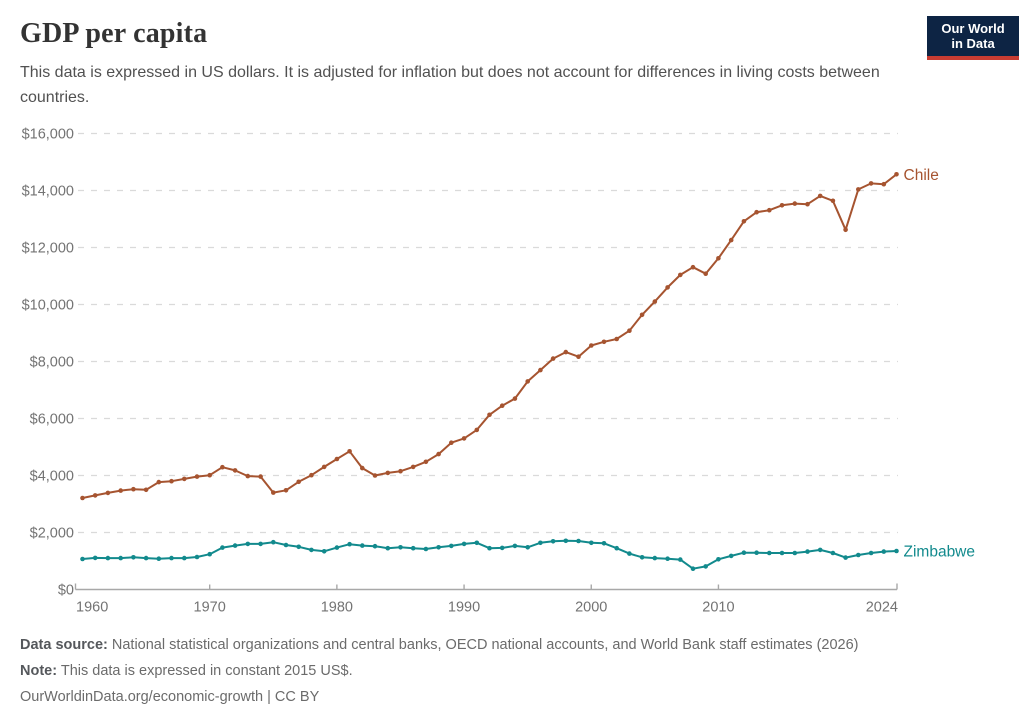  Describe the element at coordinates (940, 552) in the screenshot. I see `series-end-label-zimbabwe: Zimbabwe` at that location.